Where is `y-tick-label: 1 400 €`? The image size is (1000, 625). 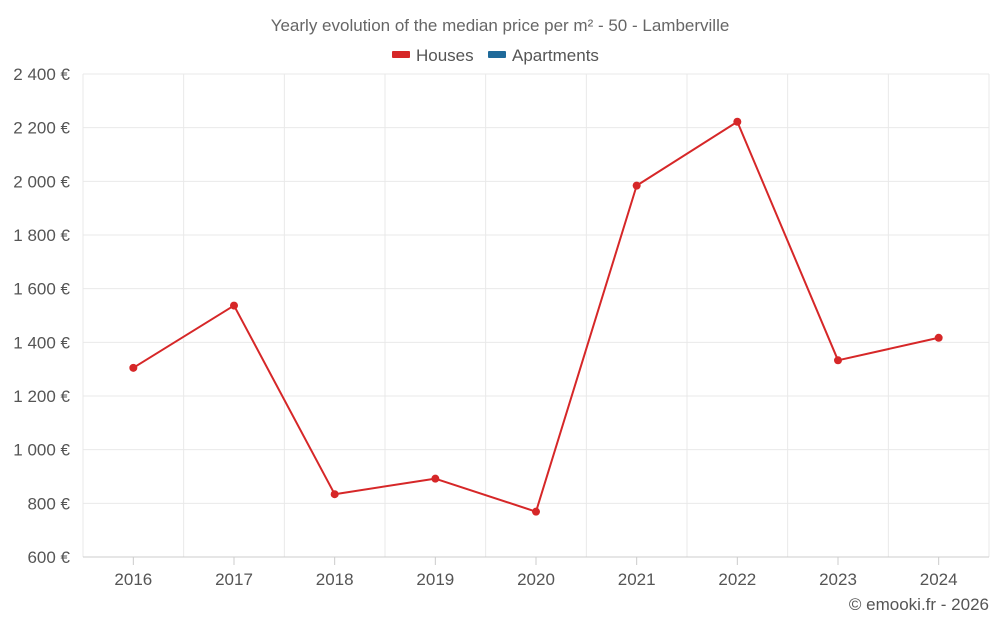 y-tick-label: 1 400 € is located at coordinates (41, 342).